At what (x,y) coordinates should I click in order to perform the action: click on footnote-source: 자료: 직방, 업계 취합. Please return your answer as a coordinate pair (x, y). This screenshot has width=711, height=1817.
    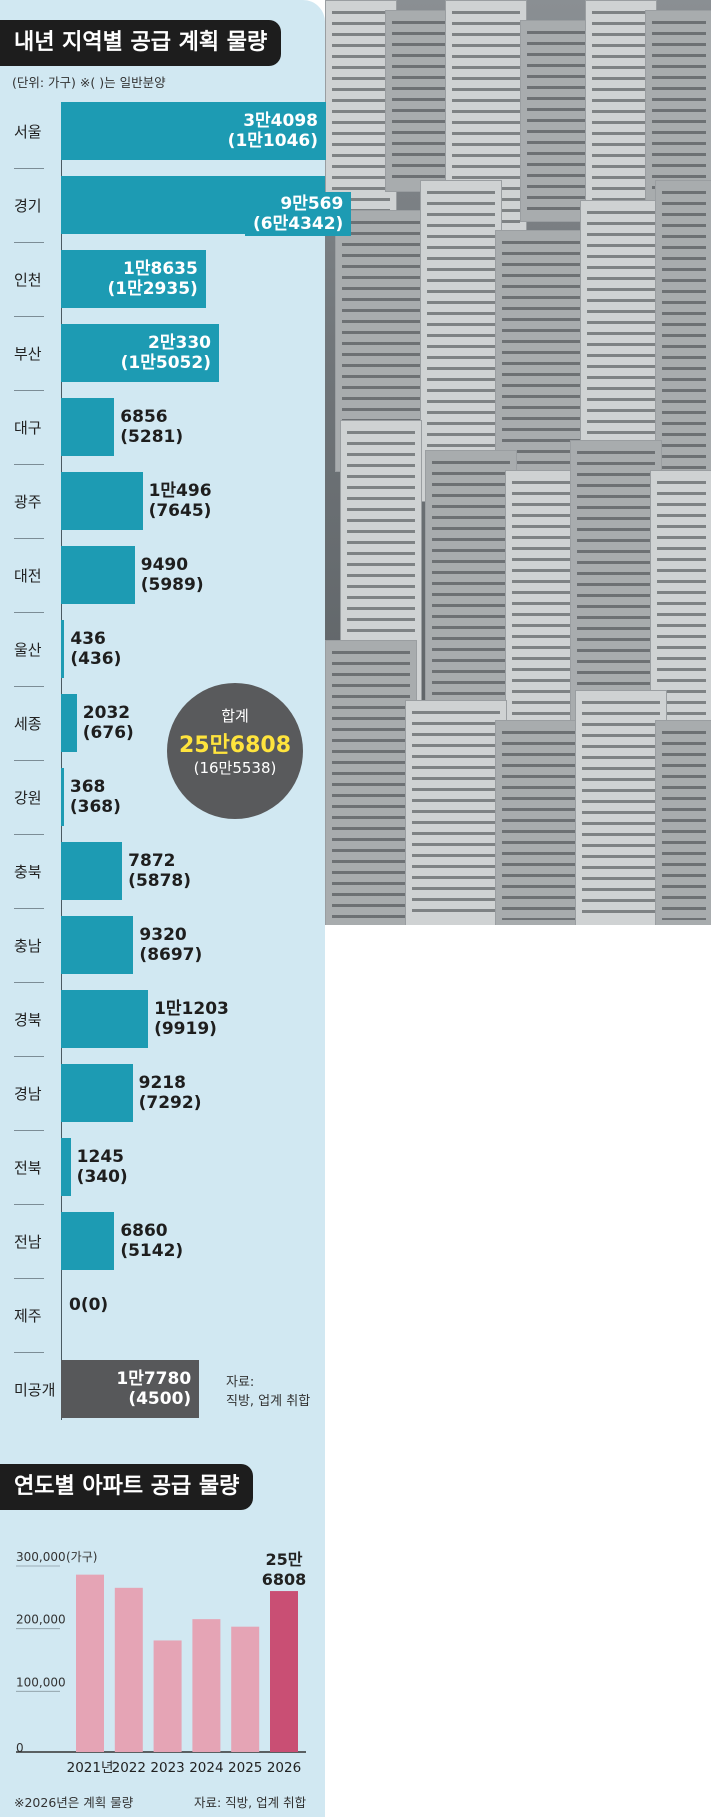
    Looking at the image, I should click on (250, 1802).